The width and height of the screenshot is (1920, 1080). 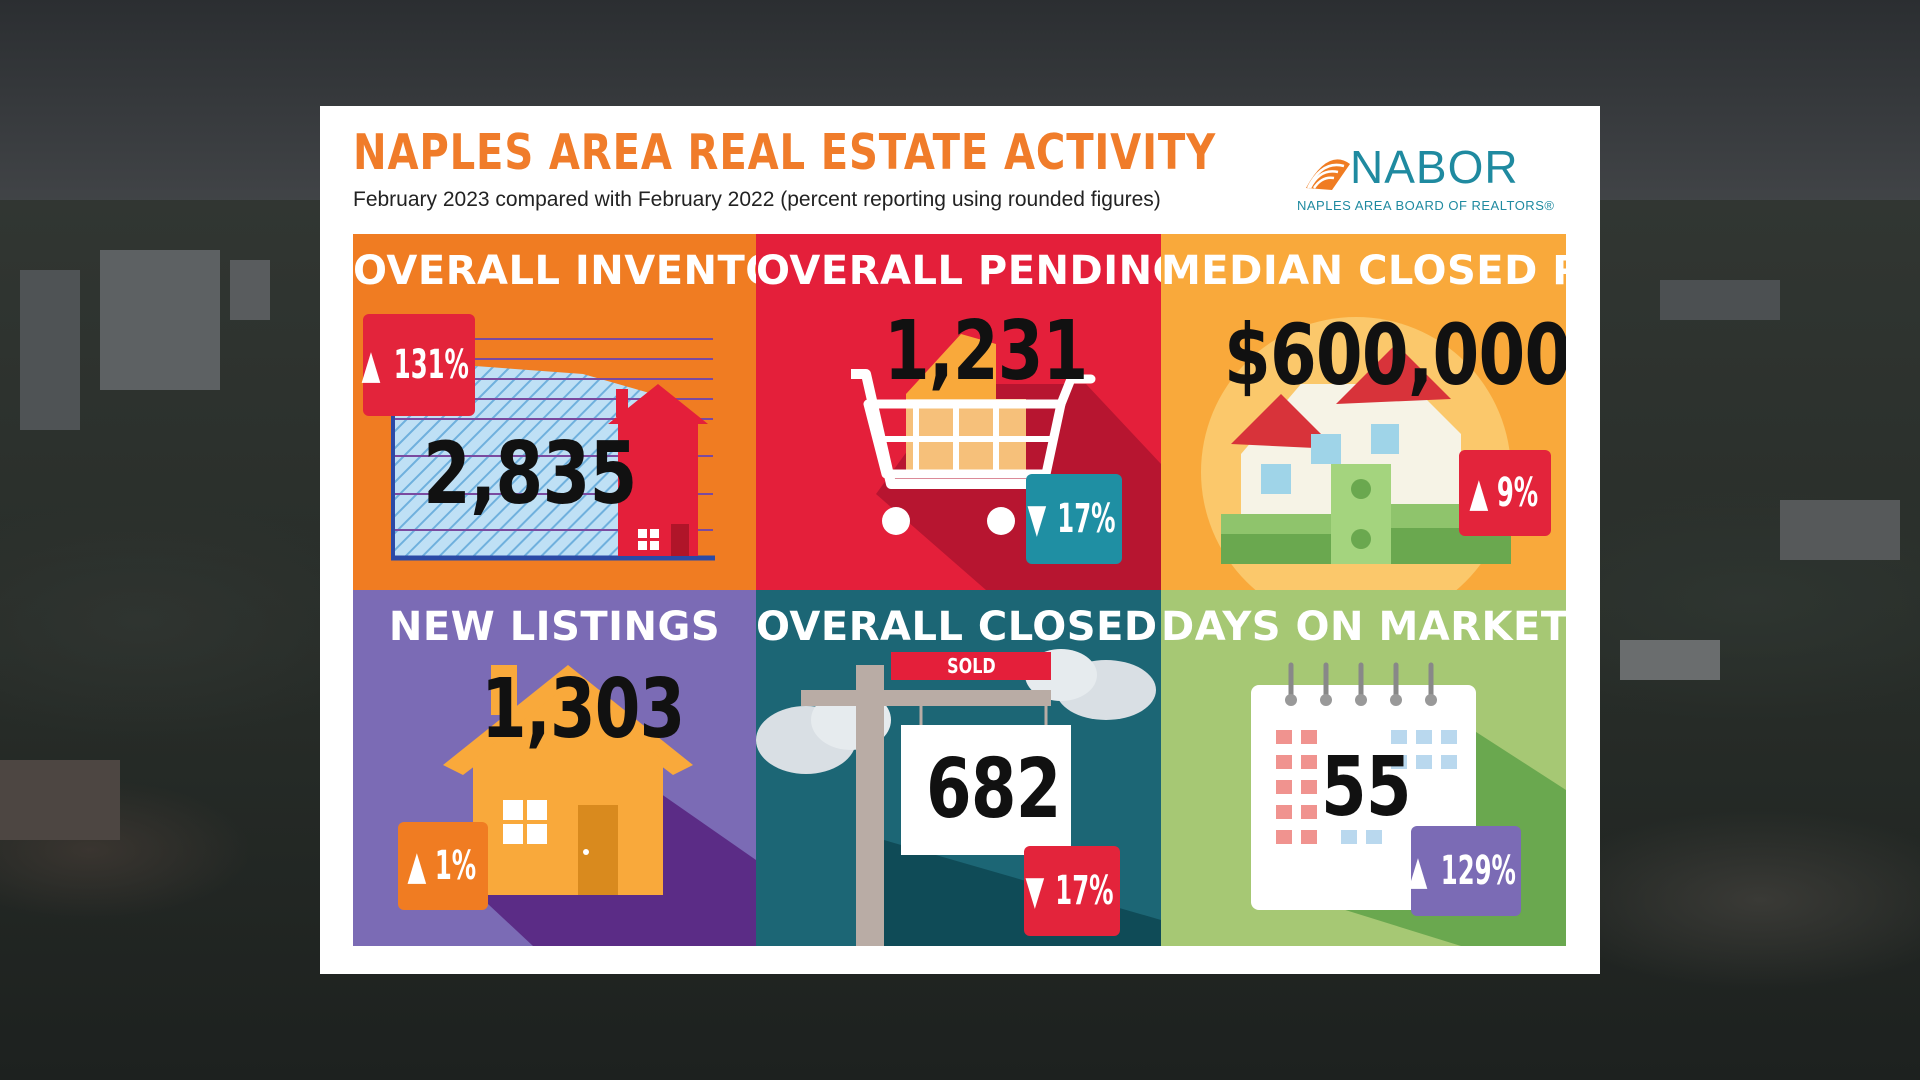 I want to click on tile-title: NEW LISTINGS, so click(x=554, y=627).